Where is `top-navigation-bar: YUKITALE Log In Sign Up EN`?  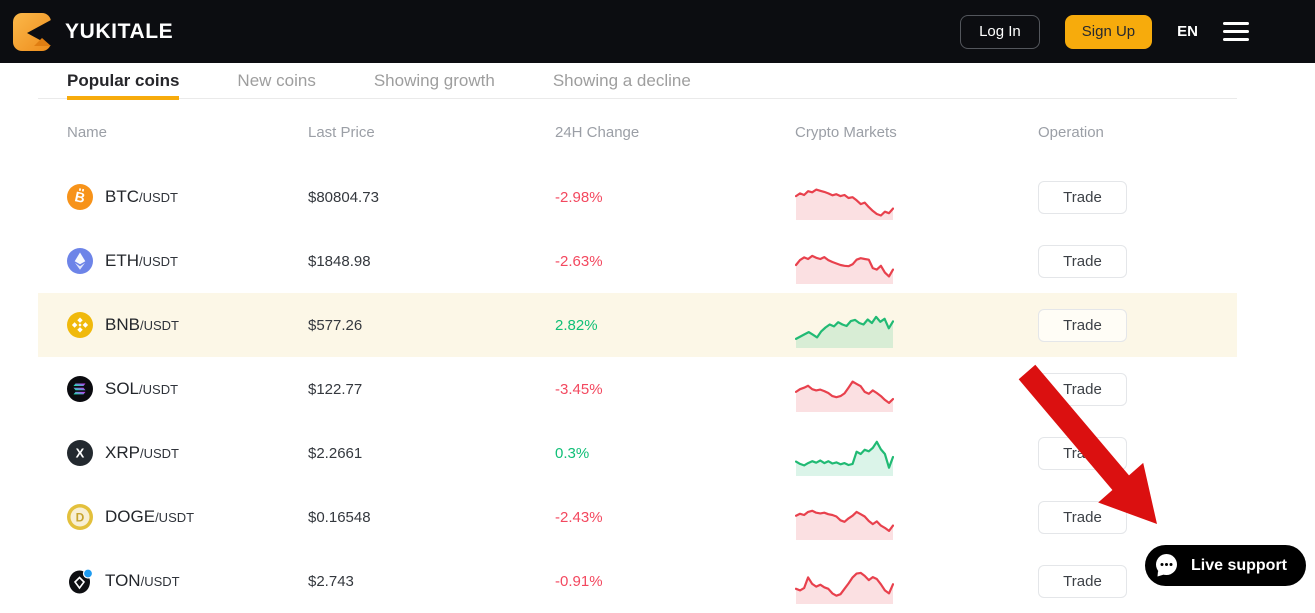 top-navigation-bar: YUKITALE Log In Sign Up EN is located at coordinates (657, 31).